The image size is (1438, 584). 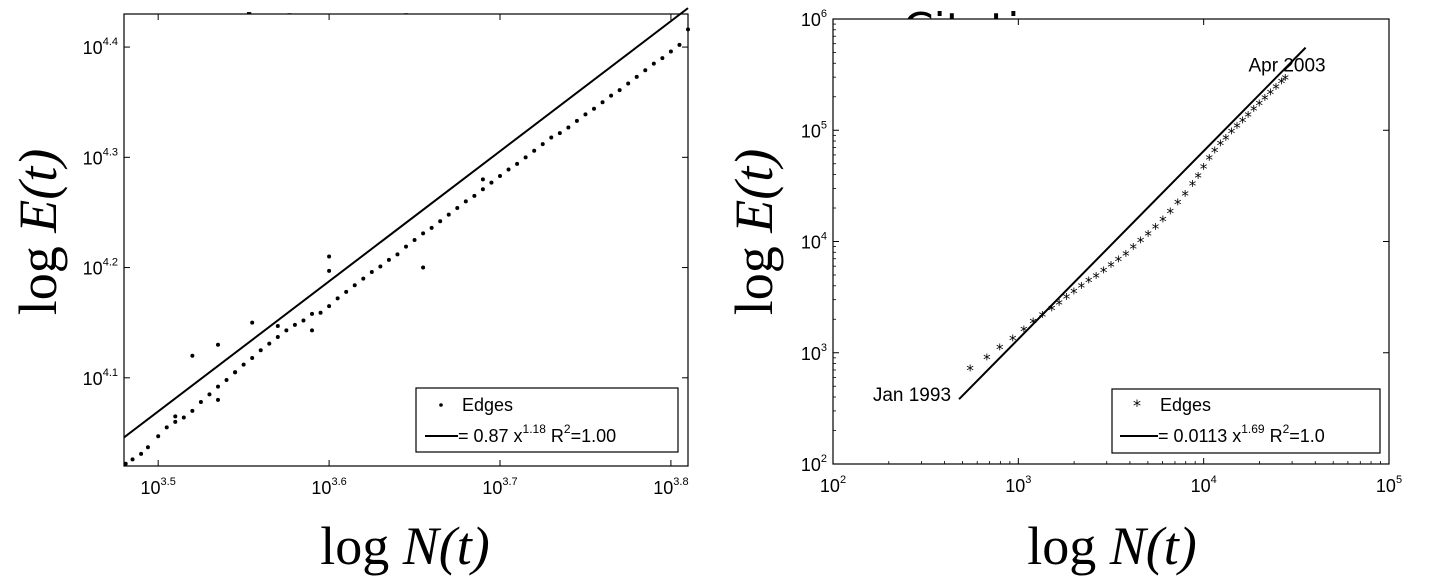 What do you see at coordinates (1389, 485) in the screenshot?
I see `citations-x-tick-label: 10⁵` at bounding box center [1389, 485].